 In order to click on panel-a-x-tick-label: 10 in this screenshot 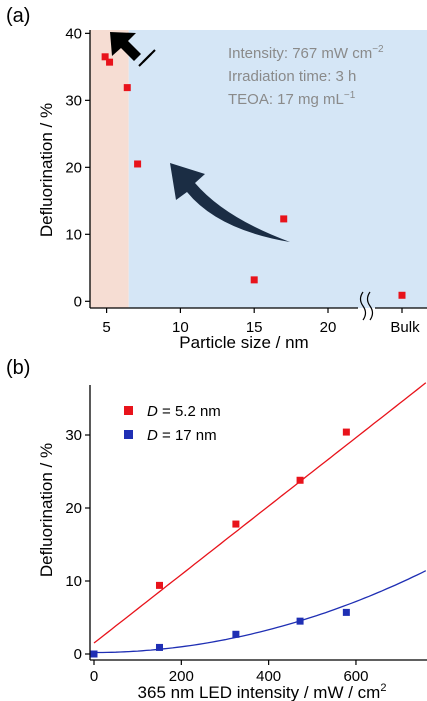, I will do `click(180, 327)`.